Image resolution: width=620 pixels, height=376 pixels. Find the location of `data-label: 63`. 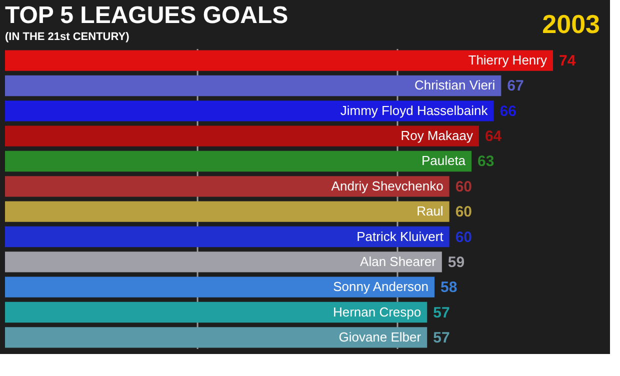

data-label: 63 is located at coordinates (486, 161).